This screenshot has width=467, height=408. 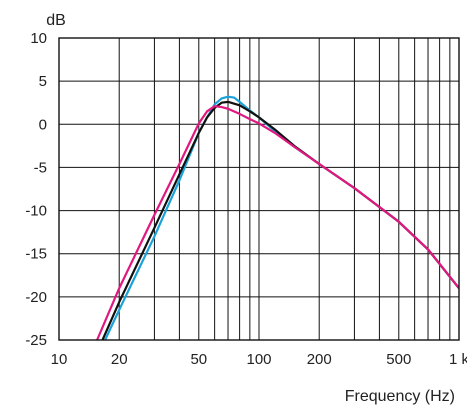 What do you see at coordinates (36, 211) in the screenshot?
I see `y-tick-label: -10` at bounding box center [36, 211].